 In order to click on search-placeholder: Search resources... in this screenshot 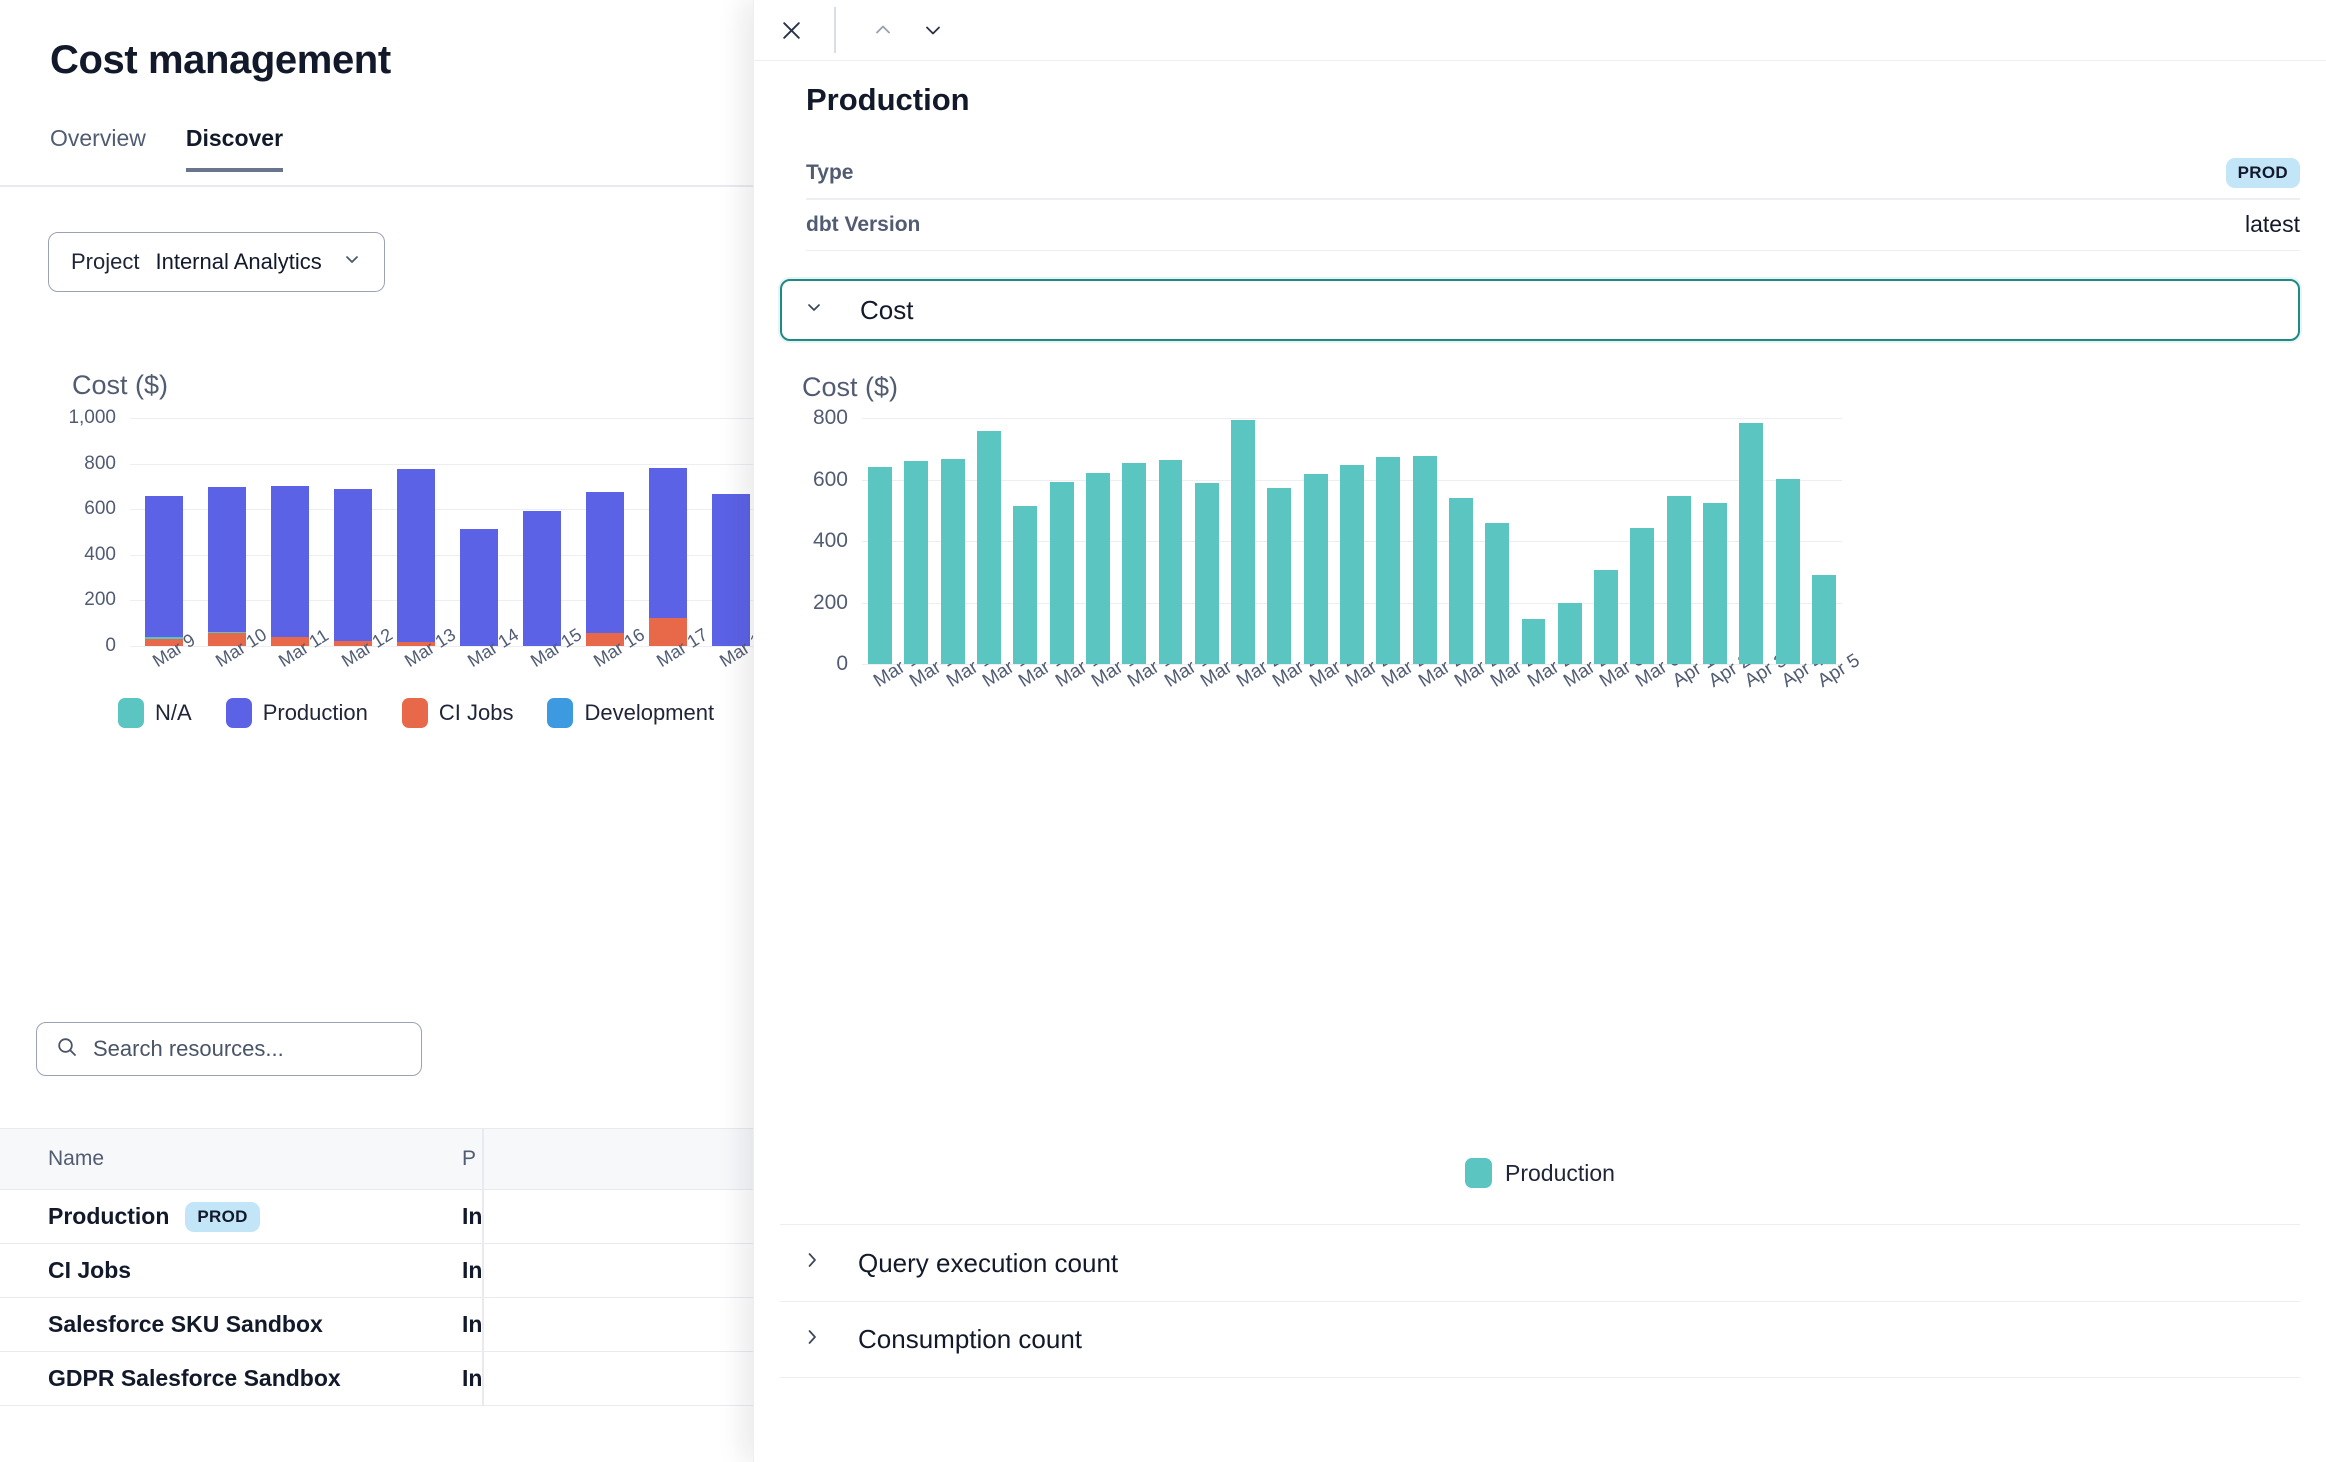, I will do `click(188, 1048)`.